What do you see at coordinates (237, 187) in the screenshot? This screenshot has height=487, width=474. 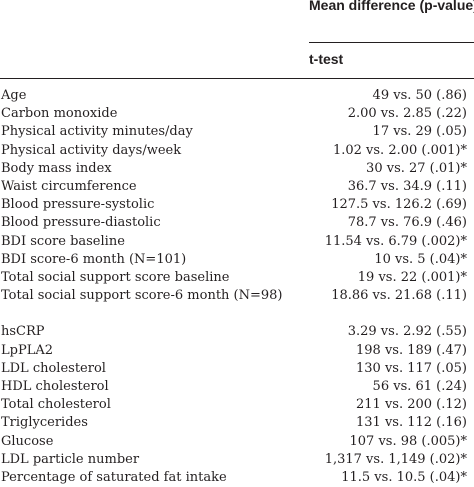 I see `table-row: Waist circumference 36.7 vs. 34.9 (.11)` at bounding box center [237, 187].